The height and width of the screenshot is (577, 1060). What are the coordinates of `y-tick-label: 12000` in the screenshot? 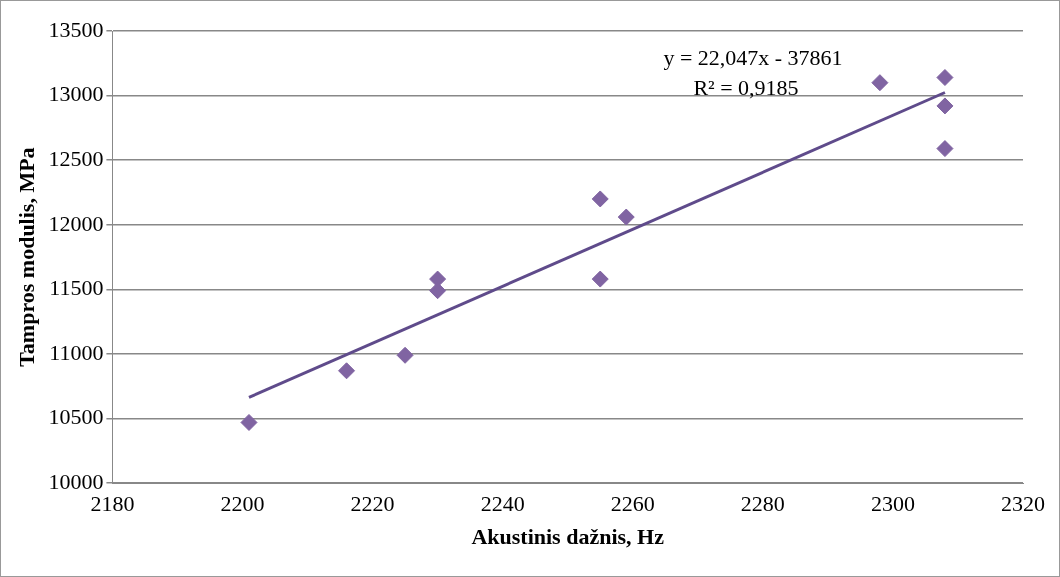 It's located at (76, 223).